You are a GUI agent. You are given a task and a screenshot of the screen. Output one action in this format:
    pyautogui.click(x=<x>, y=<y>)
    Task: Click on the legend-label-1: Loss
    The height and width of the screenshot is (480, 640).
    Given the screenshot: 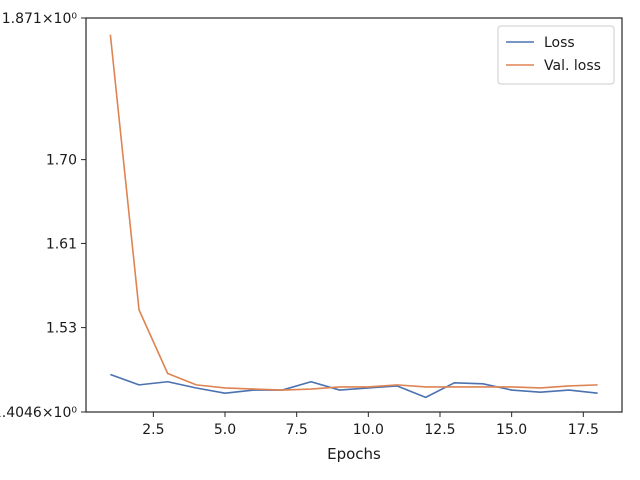 What is the action you would take?
    pyautogui.click(x=559, y=43)
    